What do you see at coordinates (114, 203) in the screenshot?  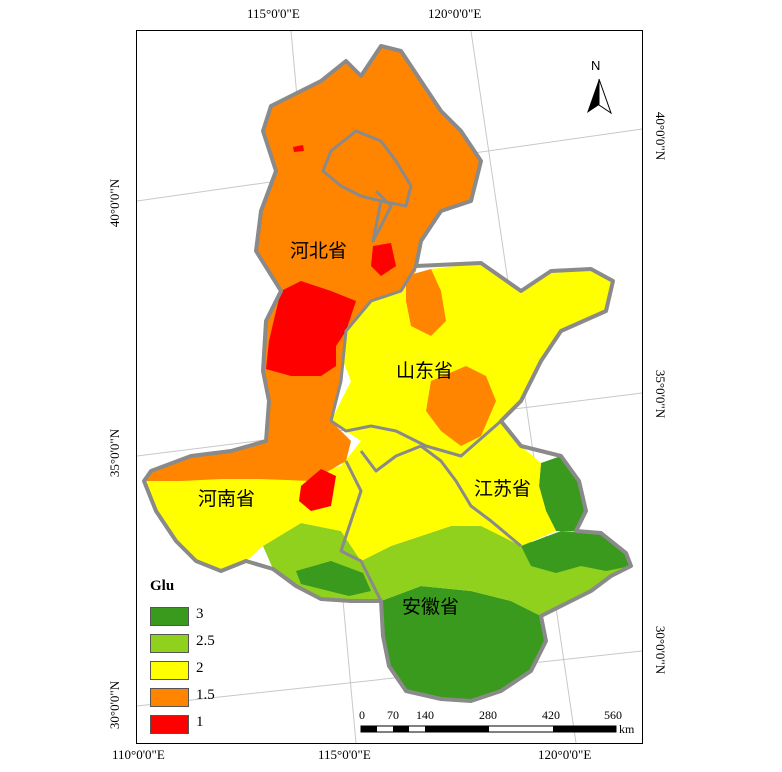 I see `lat-label-left-40: 40°0'0"N` at bounding box center [114, 203].